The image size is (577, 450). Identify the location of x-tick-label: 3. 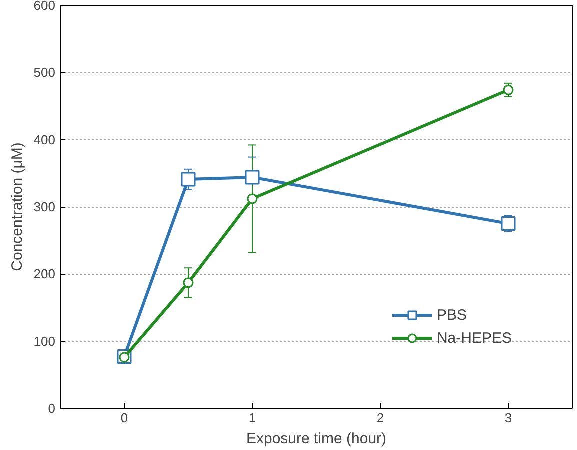
(508, 418).